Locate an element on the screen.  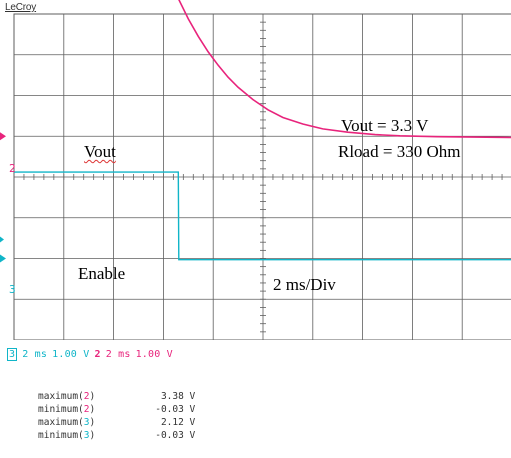
ch2-ground-label: 2 is located at coordinates (12, 168).